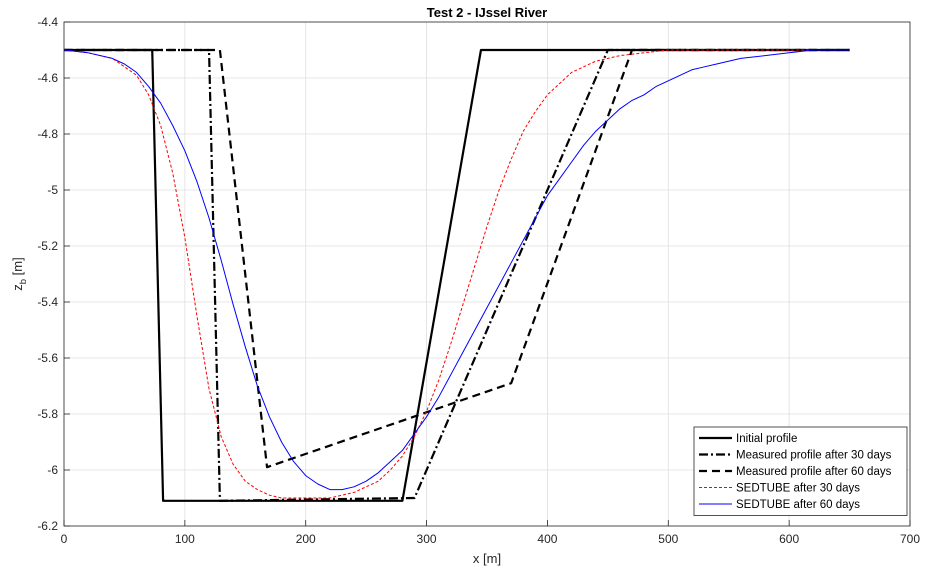 The height and width of the screenshot is (569, 935). What do you see at coordinates (47, 246) in the screenshot?
I see `y-tick-label: -5.2` at bounding box center [47, 246].